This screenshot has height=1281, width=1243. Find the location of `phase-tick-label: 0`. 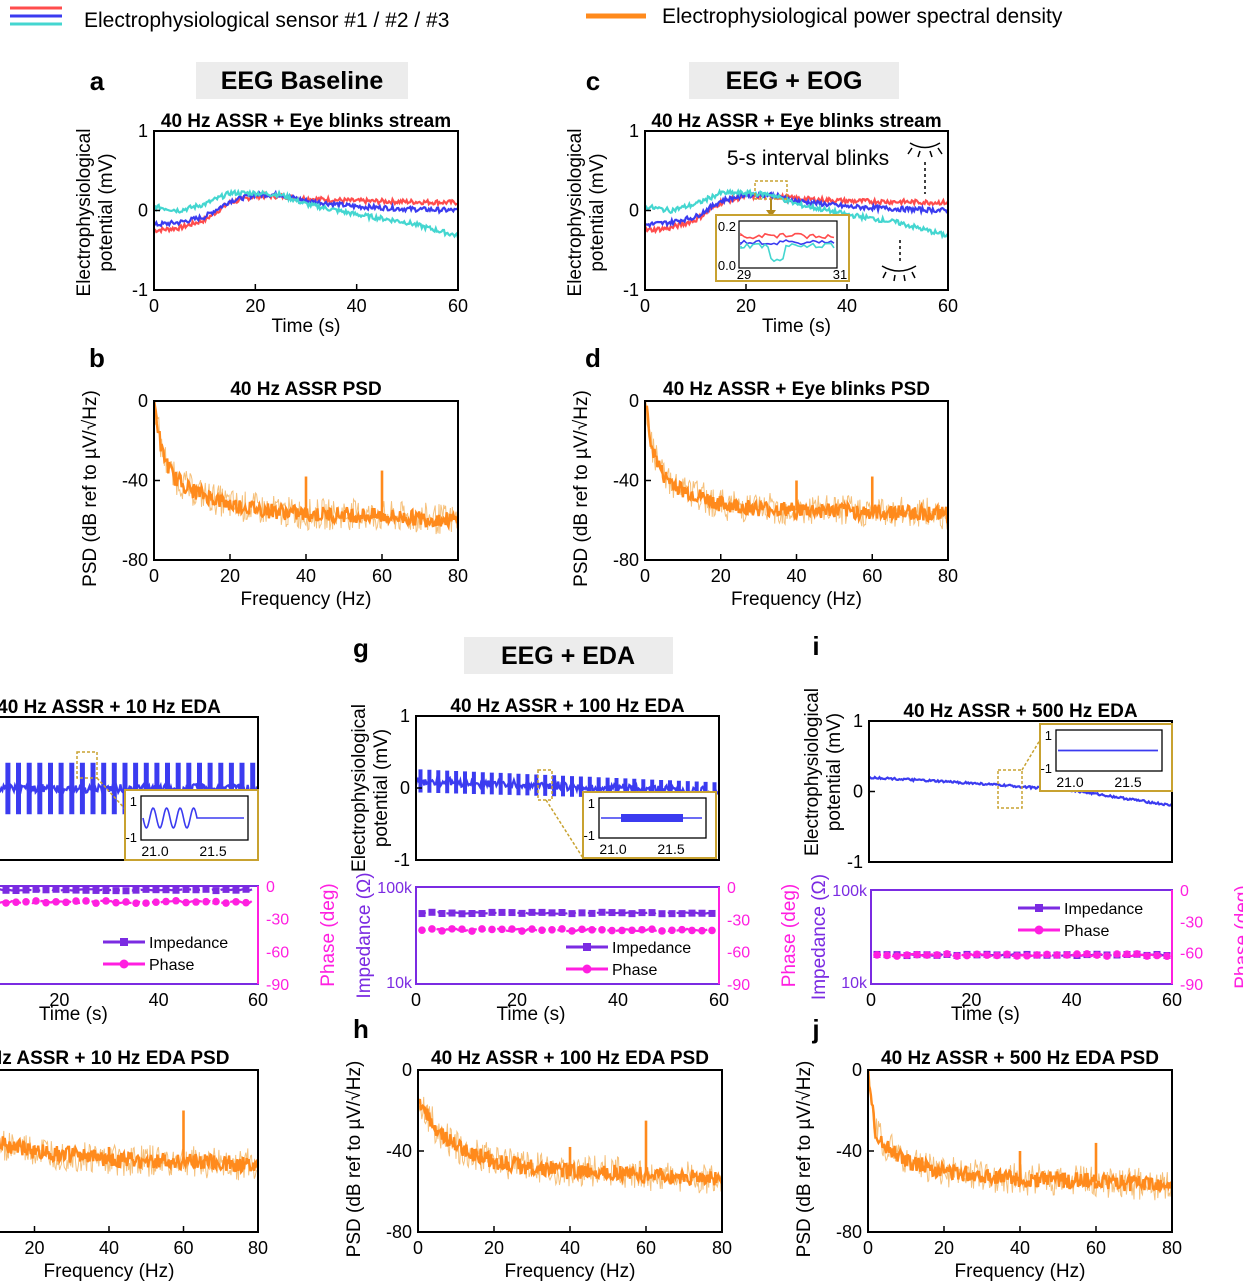

phase-tick-label: 0 is located at coordinates (270, 887).